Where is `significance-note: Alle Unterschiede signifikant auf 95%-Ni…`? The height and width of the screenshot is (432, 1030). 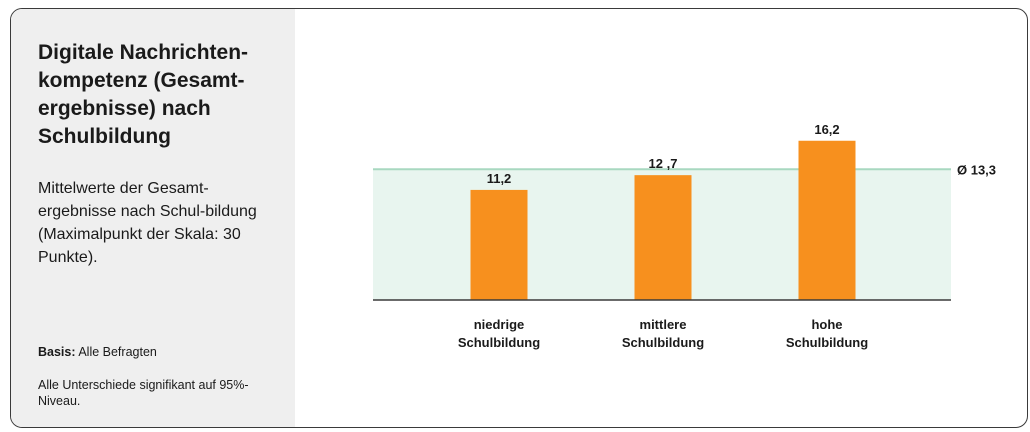 significance-note: Alle Unterschiede signifikant auf 95%-Ni… is located at coordinates (143, 393).